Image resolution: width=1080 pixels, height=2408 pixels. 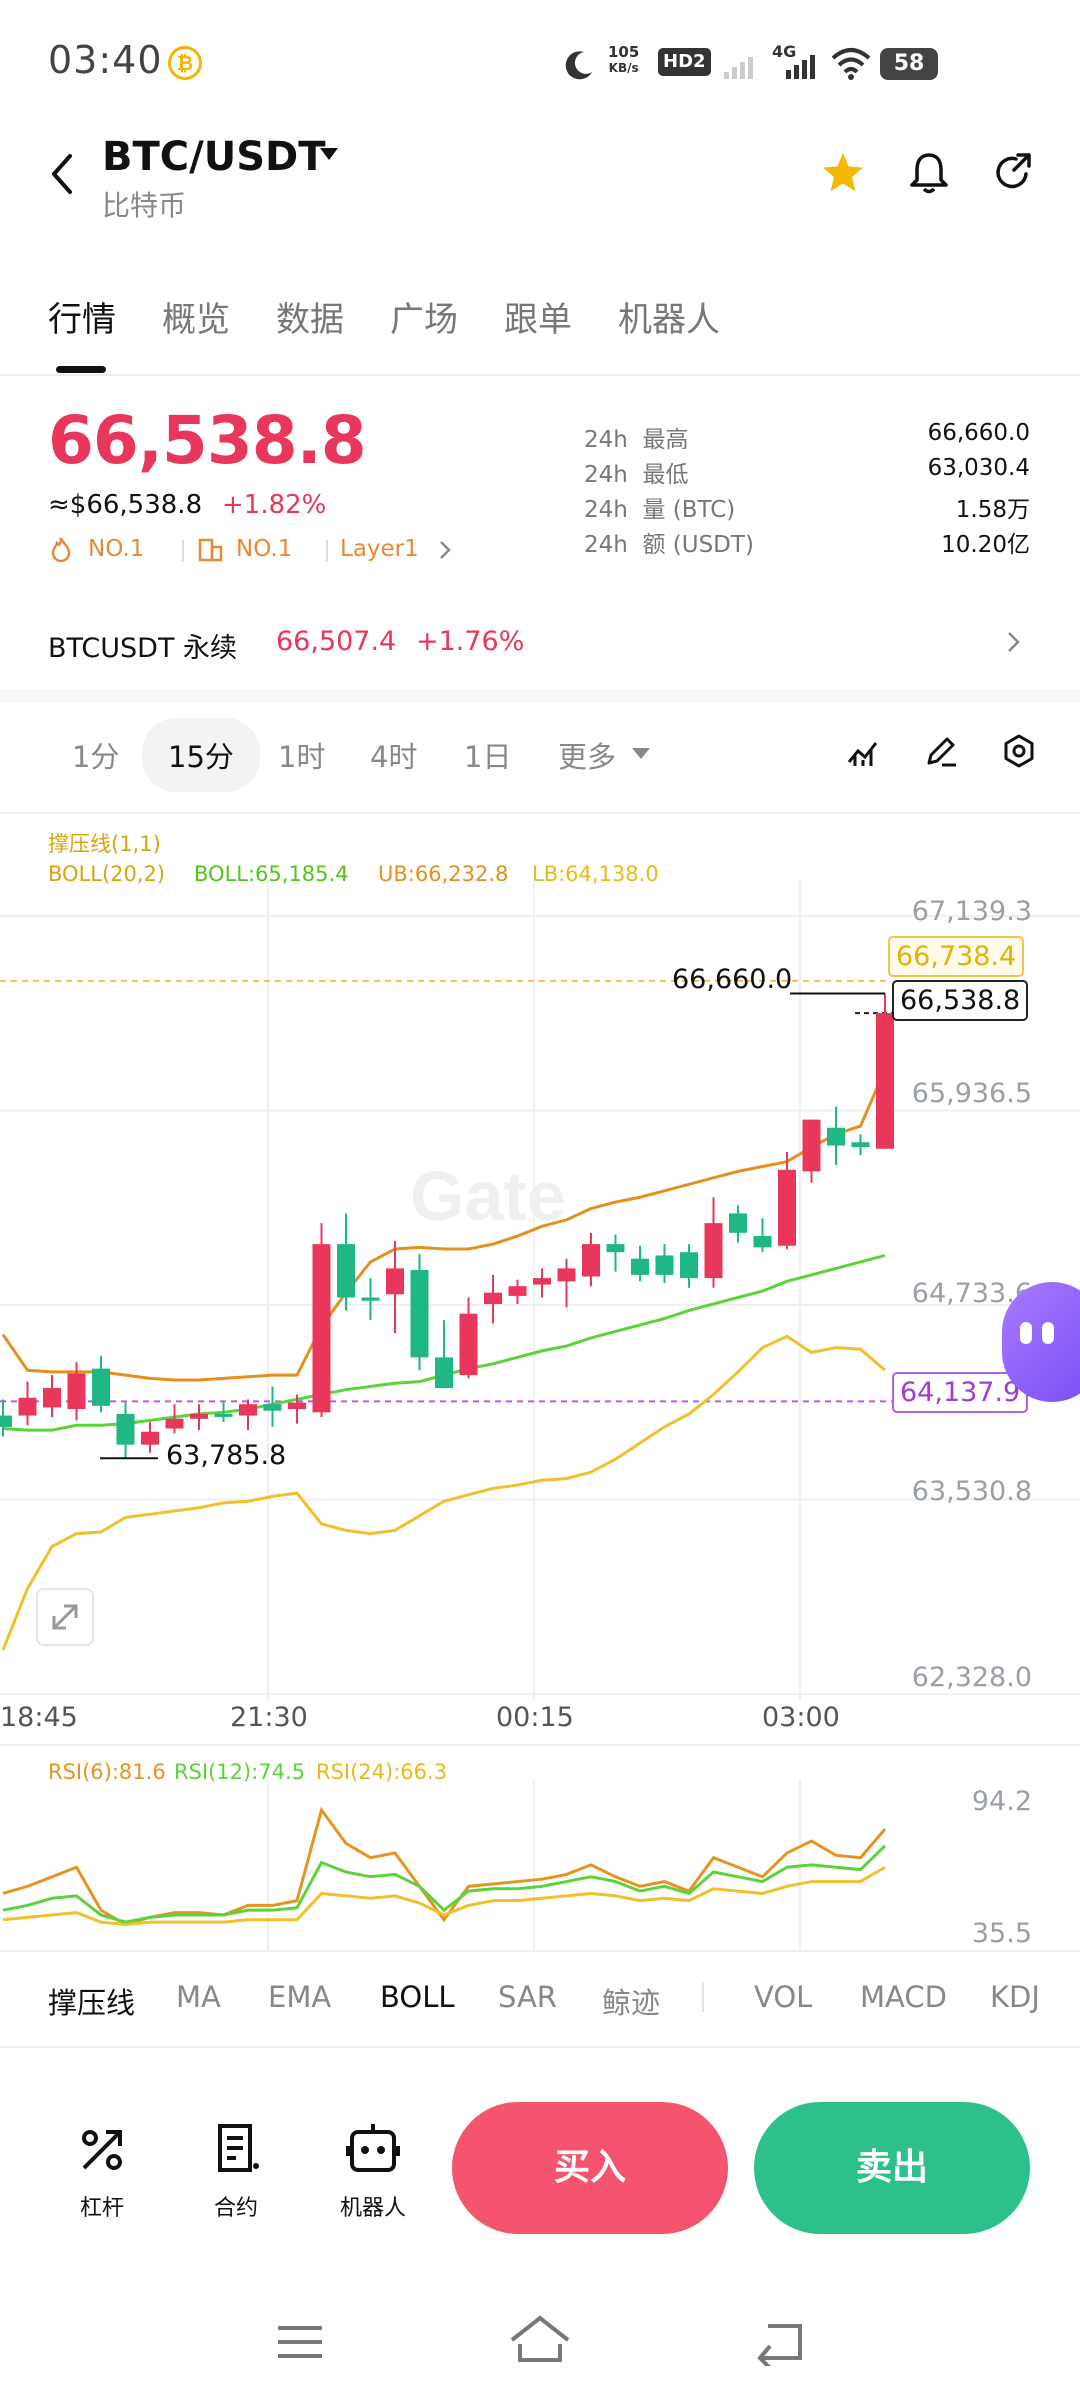 What do you see at coordinates (310, 320) in the screenshot?
I see `tab-data: 数据` at bounding box center [310, 320].